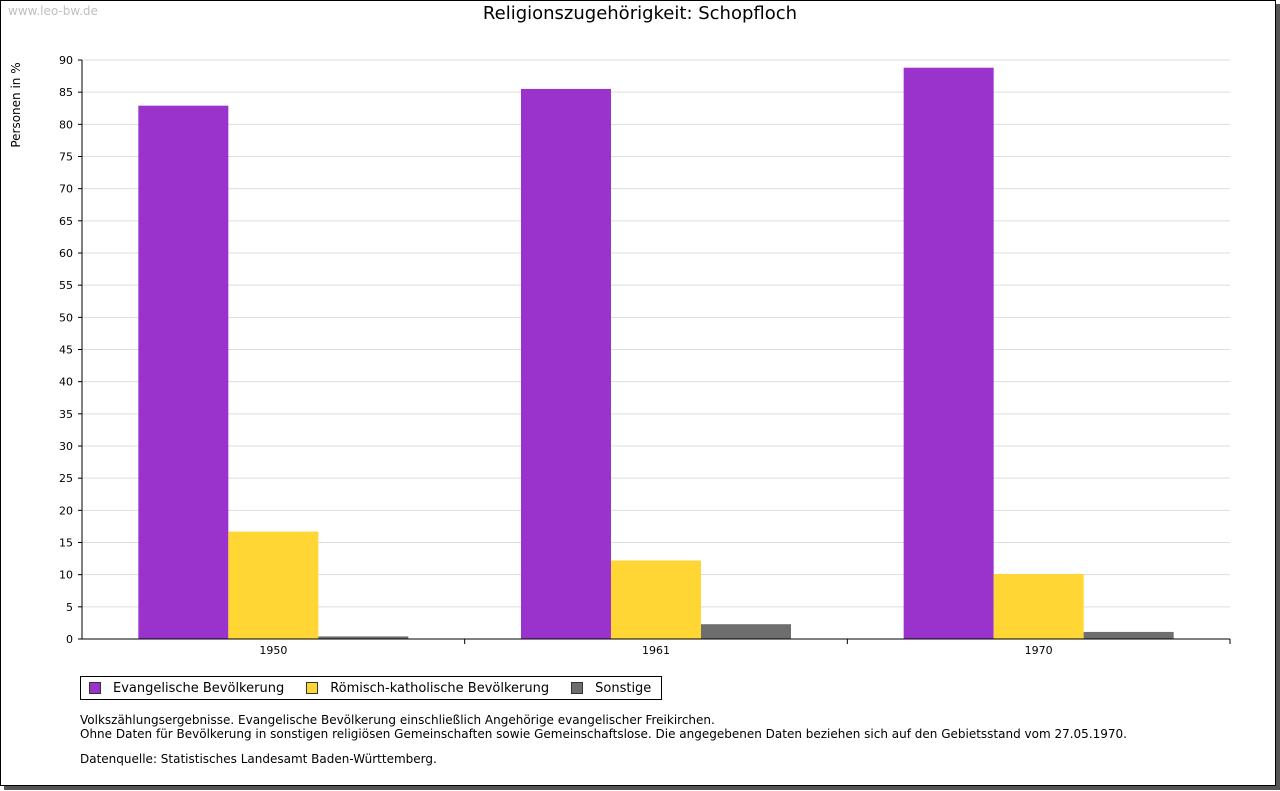  What do you see at coordinates (66, 189) in the screenshot?
I see `y-tick-label-70: 70` at bounding box center [66, 189].